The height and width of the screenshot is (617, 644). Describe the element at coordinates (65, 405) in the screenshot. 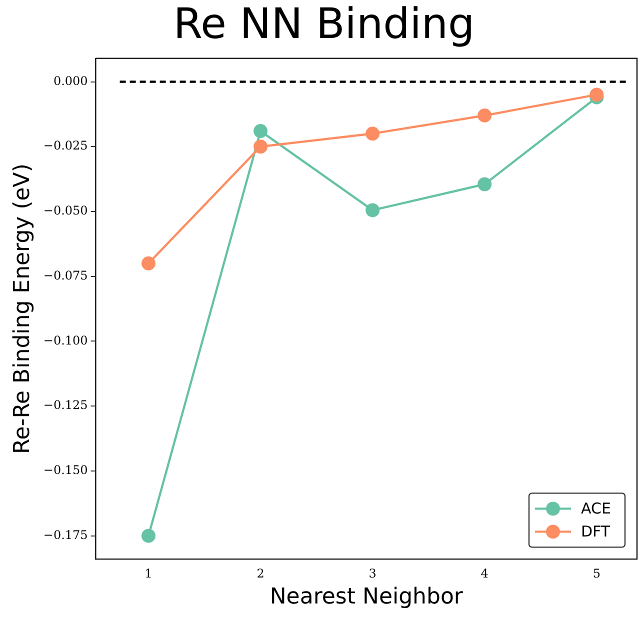

I see `y-tick-label: −0.125` at that location.